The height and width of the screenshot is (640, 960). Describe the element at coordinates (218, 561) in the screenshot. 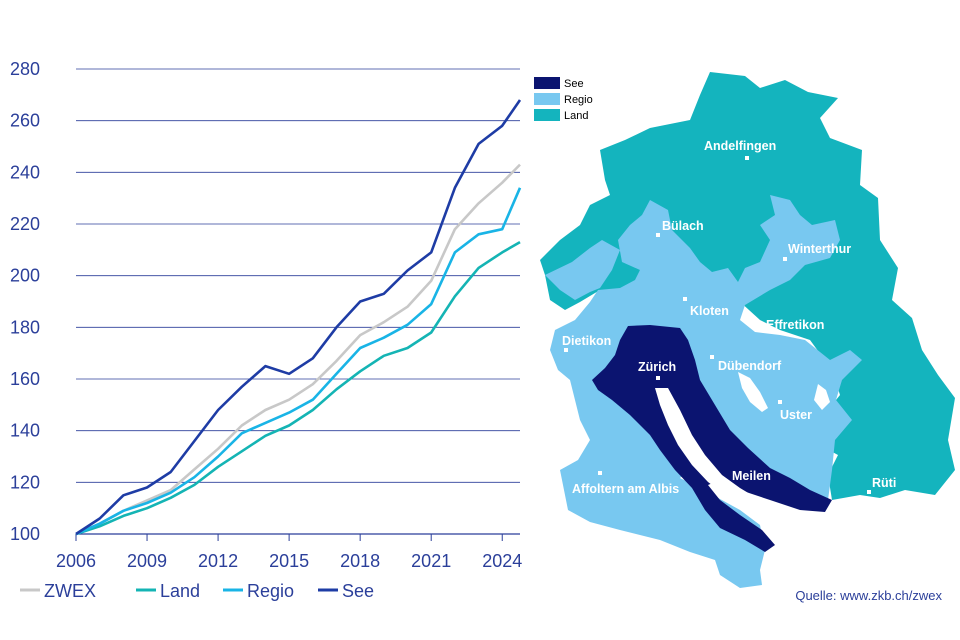

I see `x-tick-2012: 2012` at that location.